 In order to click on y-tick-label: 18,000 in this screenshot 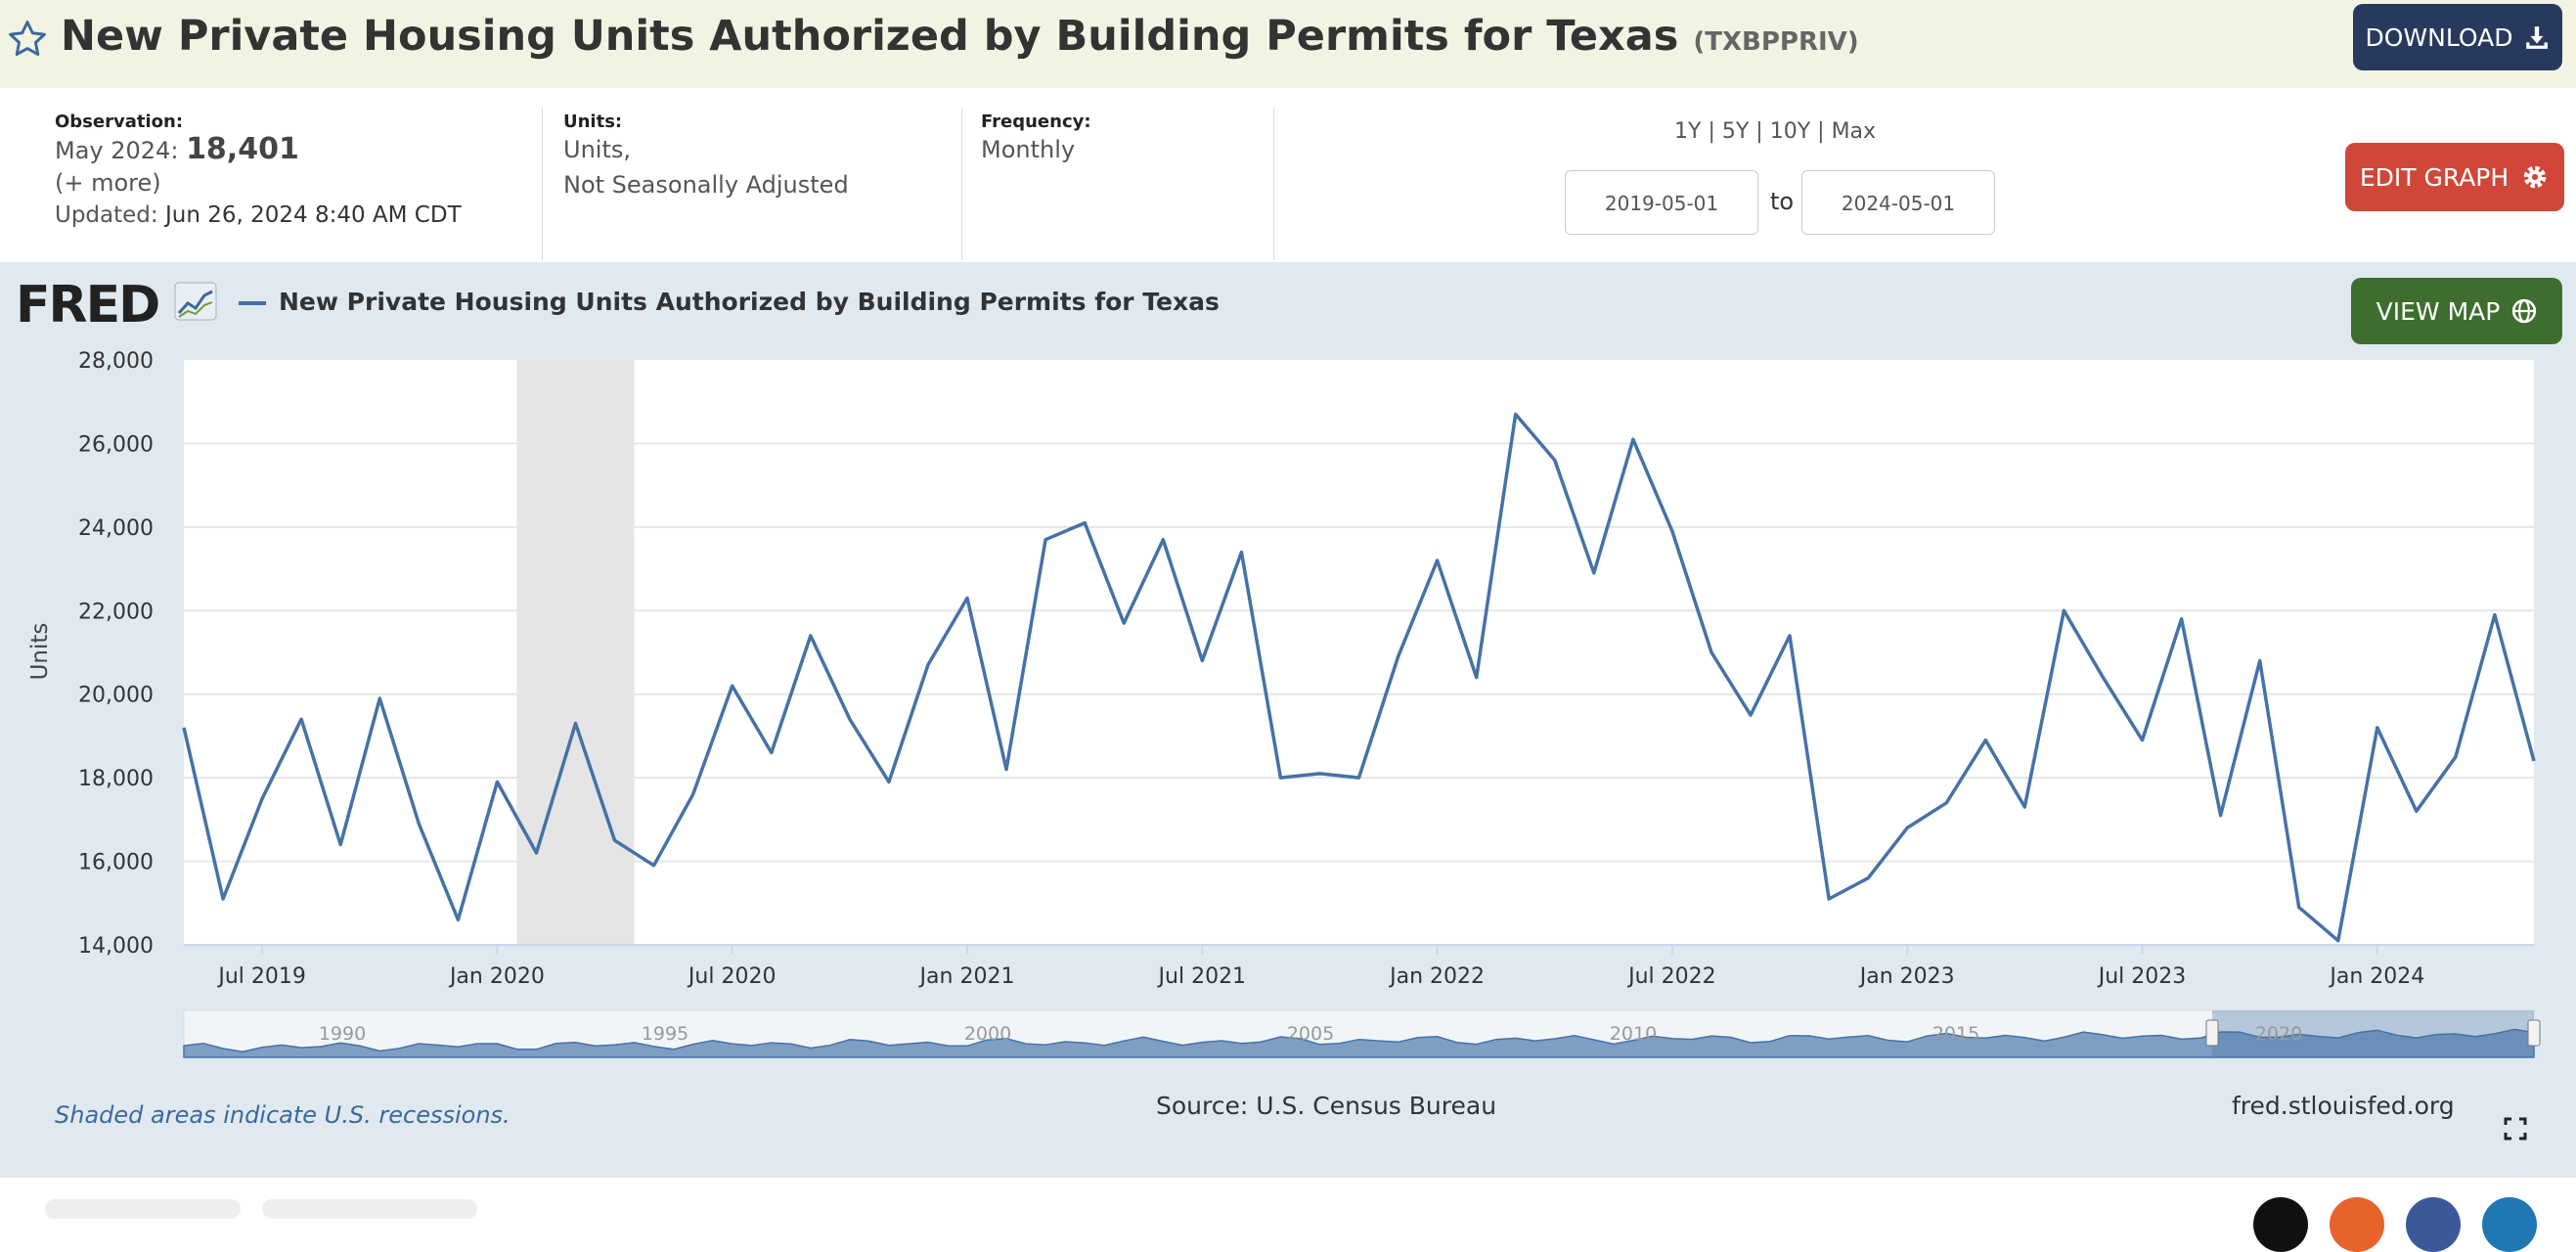, I will do `click(116, 779)`.